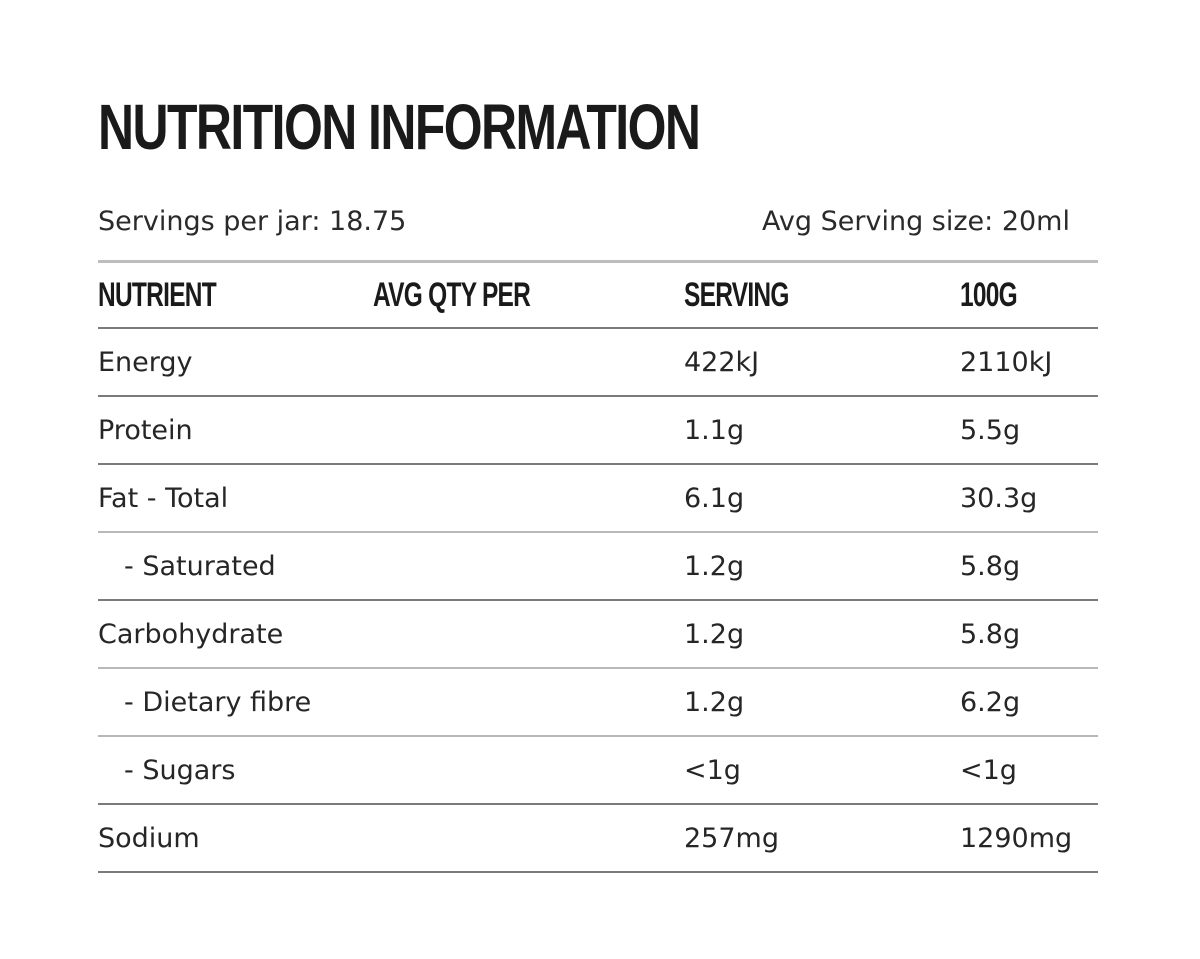 This screenshot has height=959, width=1200. What do you see at coordinates (598, 431) in the screenshot?
I see `table-row: Protein 1.1g 5.5g` at bounding box center [598, 431].